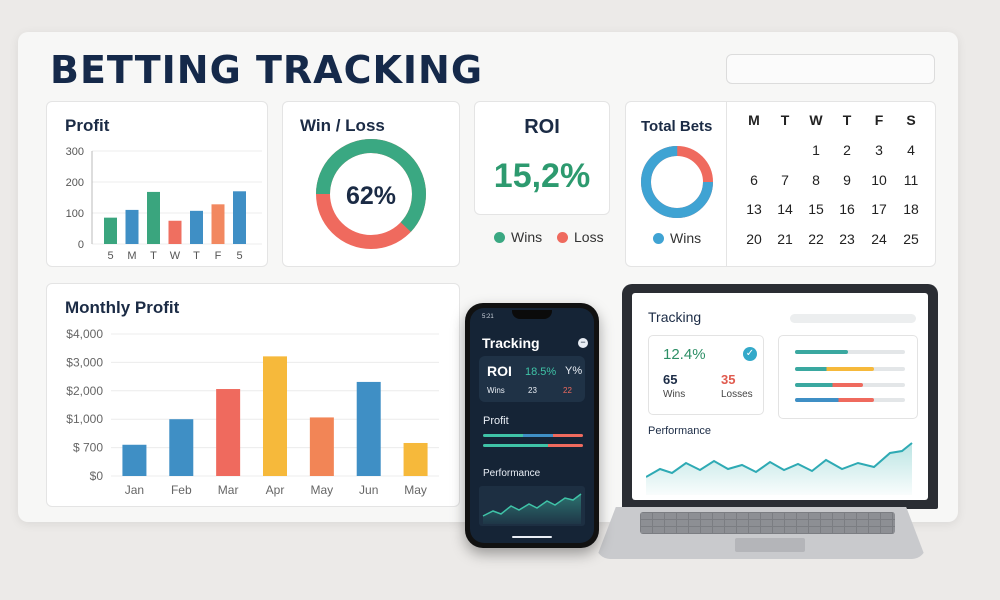  What do you see at coordinates (785, 209) in the screenshot?
I see `calendar-day: 14` at bounding box center [785, 209].